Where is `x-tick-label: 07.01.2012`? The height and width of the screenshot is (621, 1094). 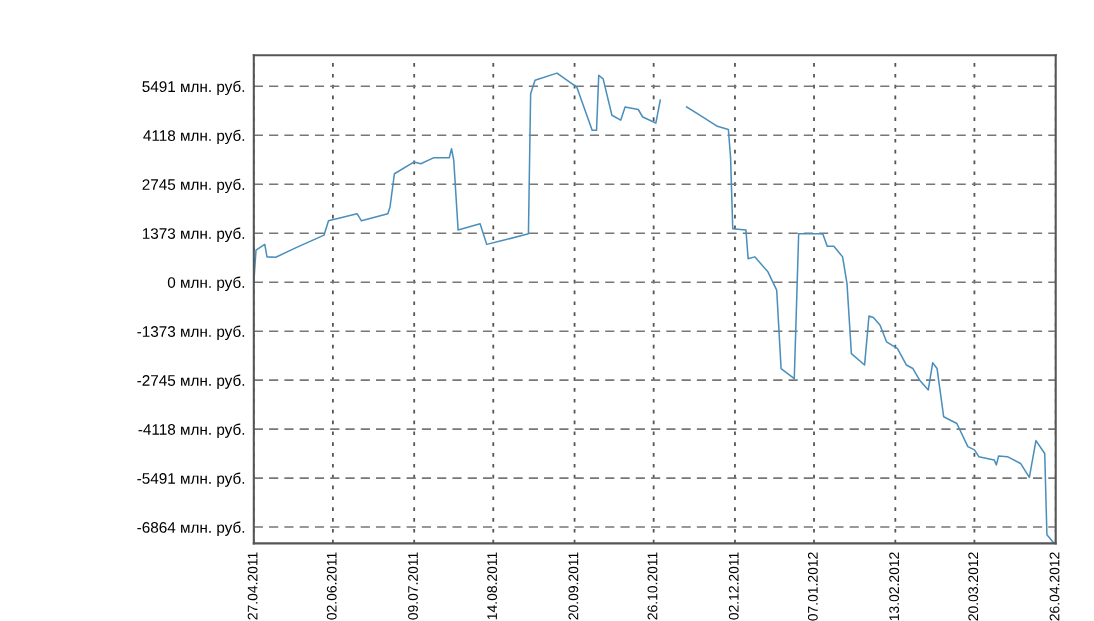
x-tick-label: 07.01.2012 is located at coordinates (812, 586).